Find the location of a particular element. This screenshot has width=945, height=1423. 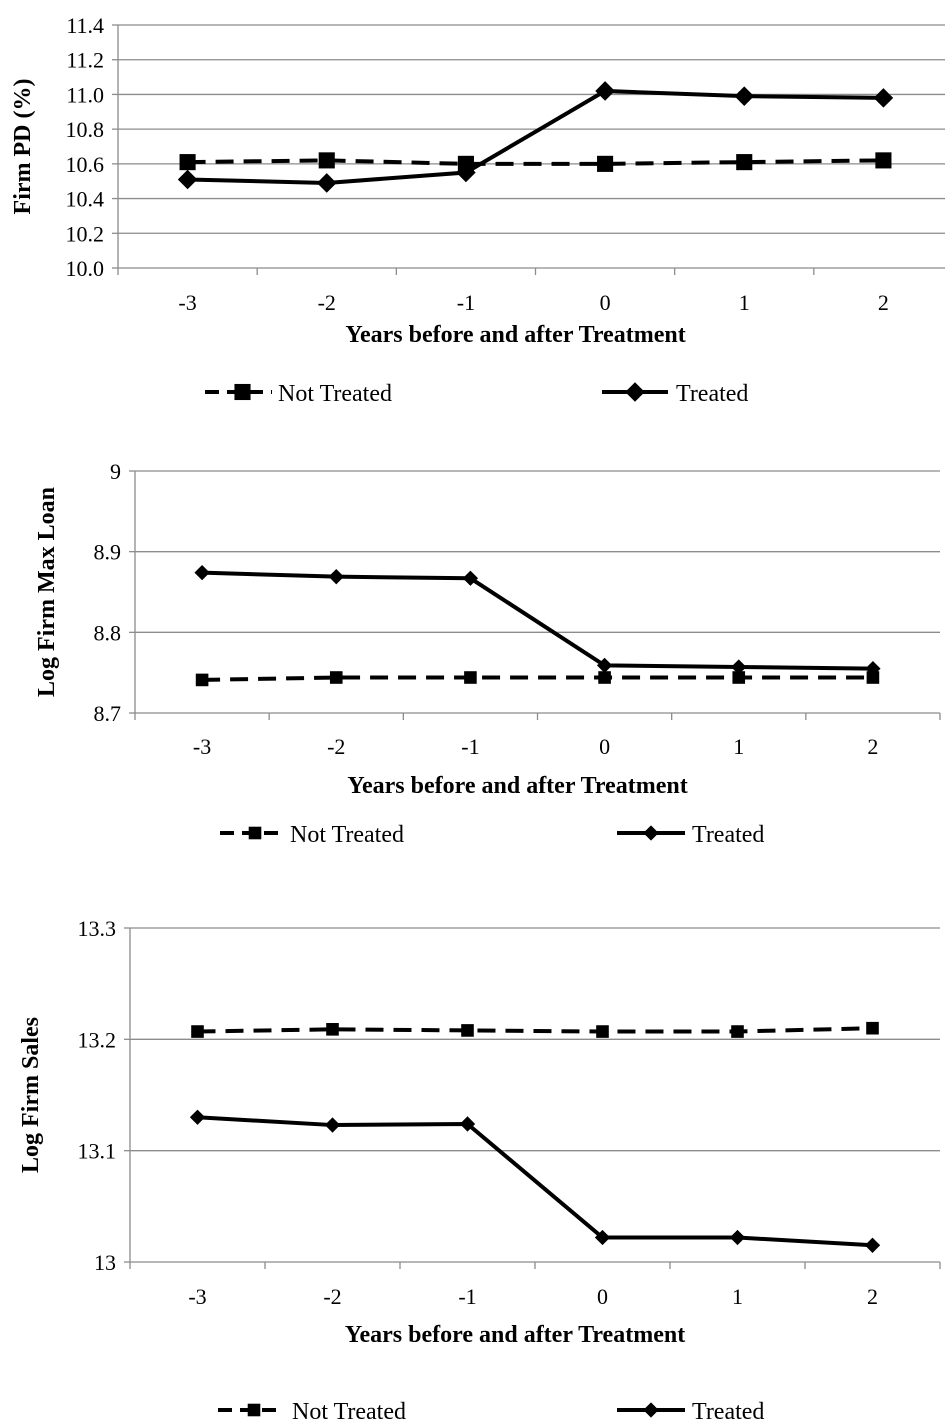

y-tick-label: 10.0 is located at coordinates (85, 268).